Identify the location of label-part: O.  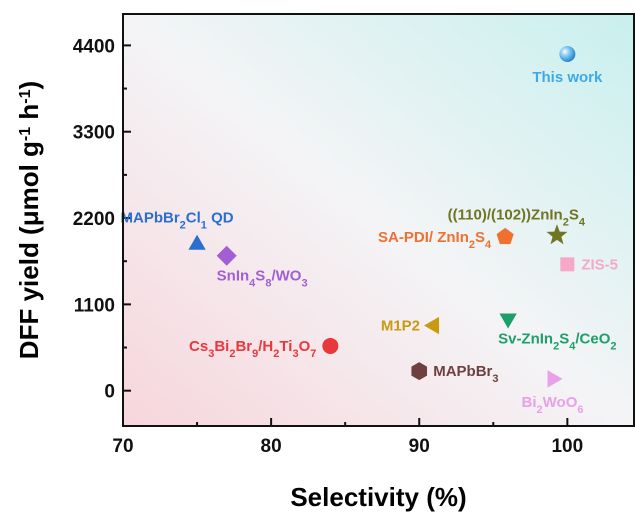
(305, 346).